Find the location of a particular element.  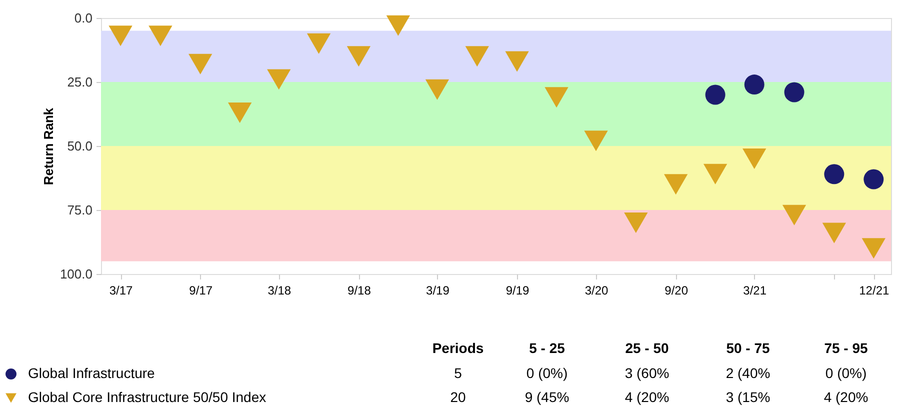

text: 25 - 50 is located at coordinates (647, 348).